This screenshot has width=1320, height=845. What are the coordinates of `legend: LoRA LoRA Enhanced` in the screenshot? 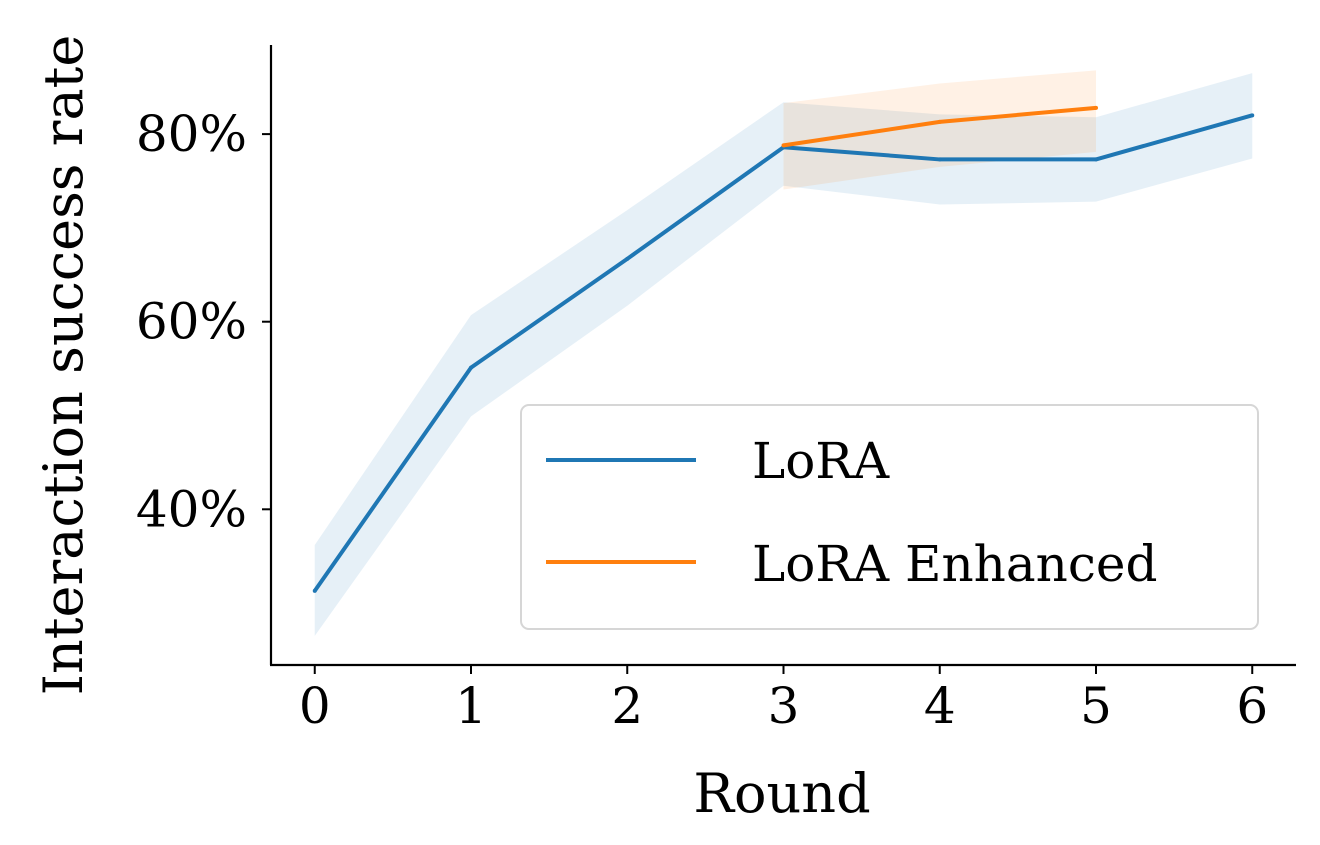 It's located at (889, 517).